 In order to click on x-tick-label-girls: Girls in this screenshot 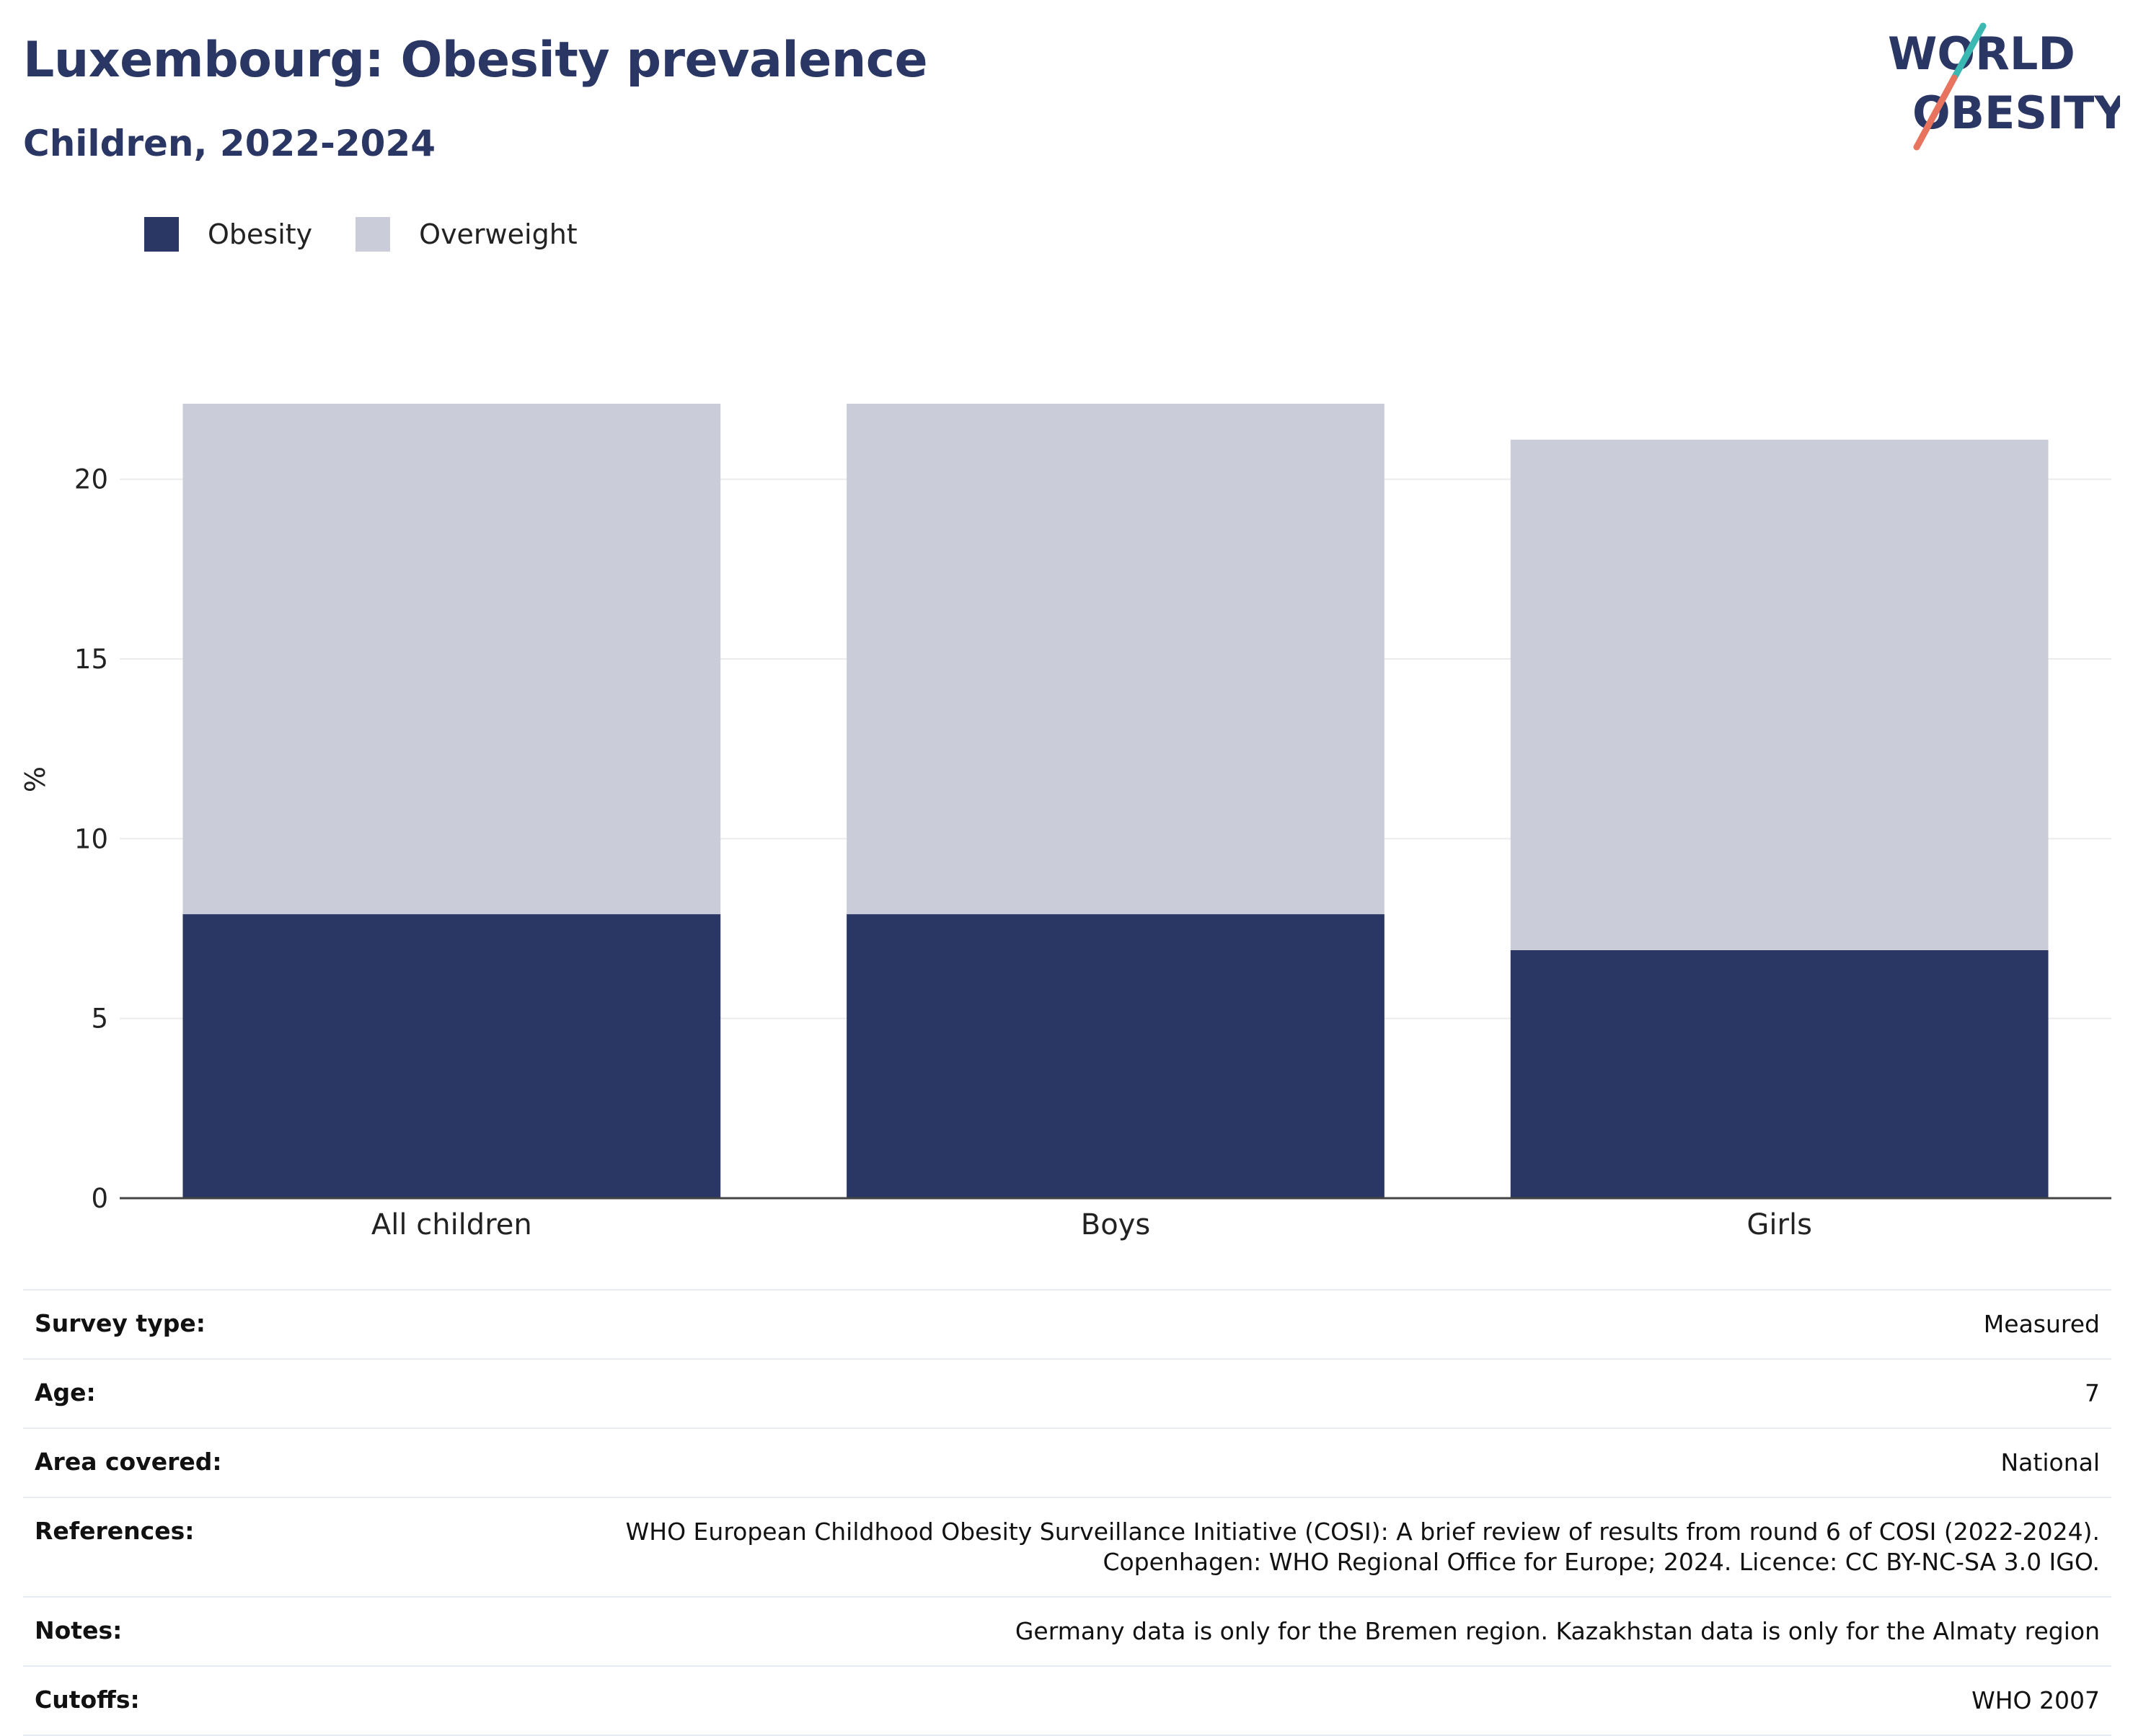, I will do `click(1779, 1224)`.